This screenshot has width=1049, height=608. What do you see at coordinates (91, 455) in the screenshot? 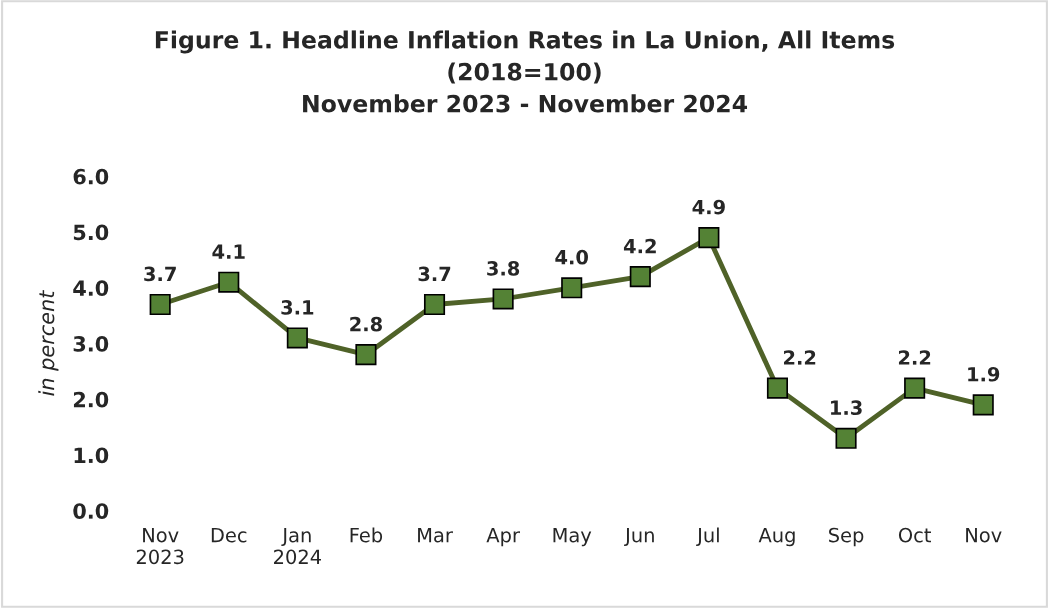
I see `y-tick-label: 1.0` at bounding box center [91, 455].